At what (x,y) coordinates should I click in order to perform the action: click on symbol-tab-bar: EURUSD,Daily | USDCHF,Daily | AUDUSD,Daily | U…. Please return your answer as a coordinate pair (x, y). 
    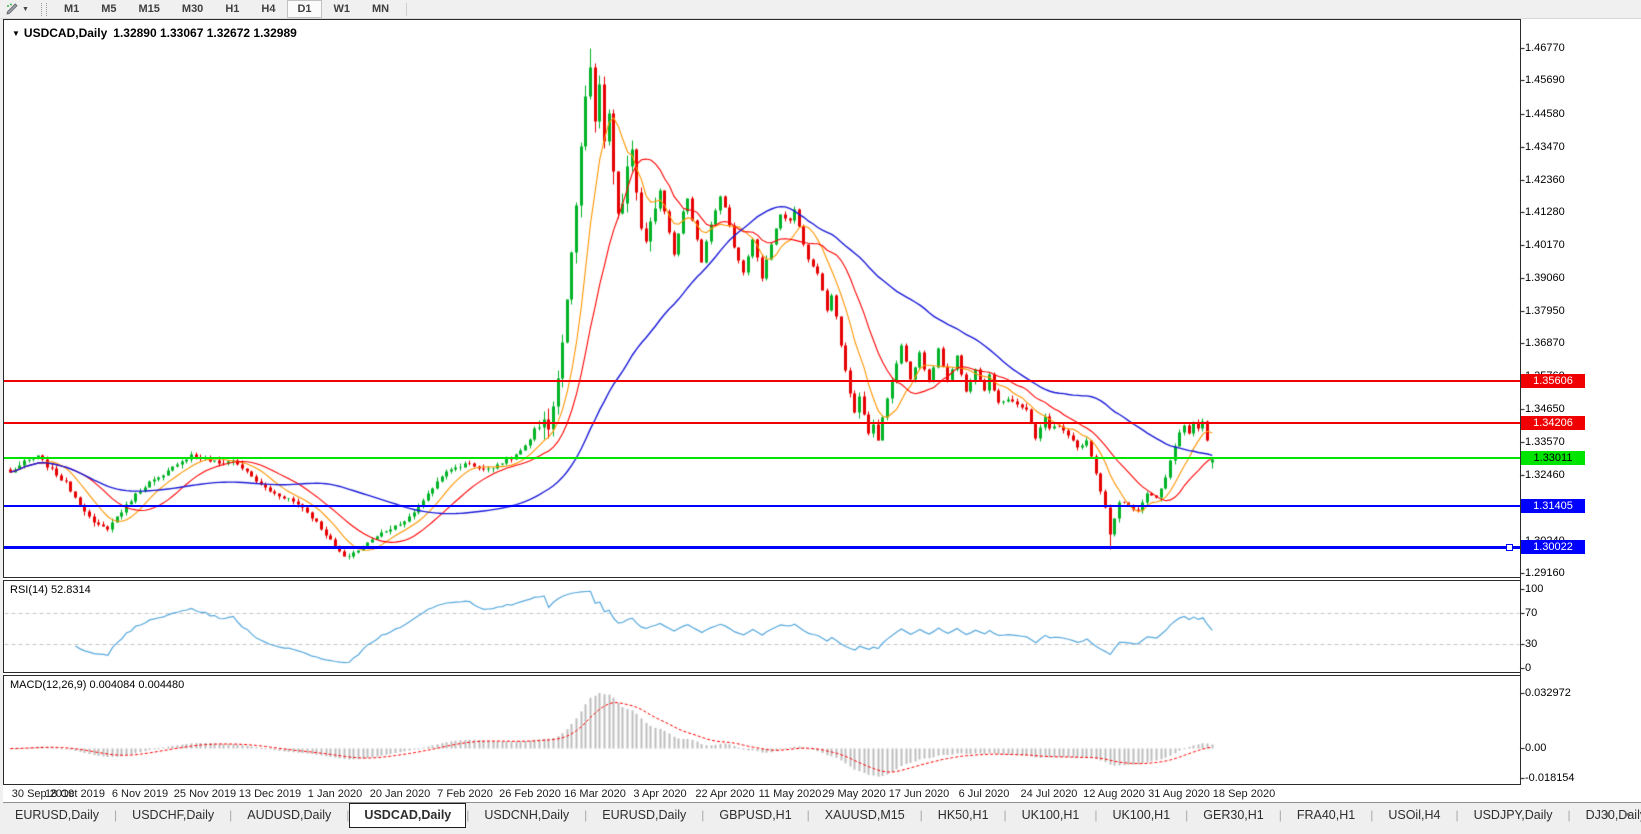
    Looking at the image, I should click on (820, 818).